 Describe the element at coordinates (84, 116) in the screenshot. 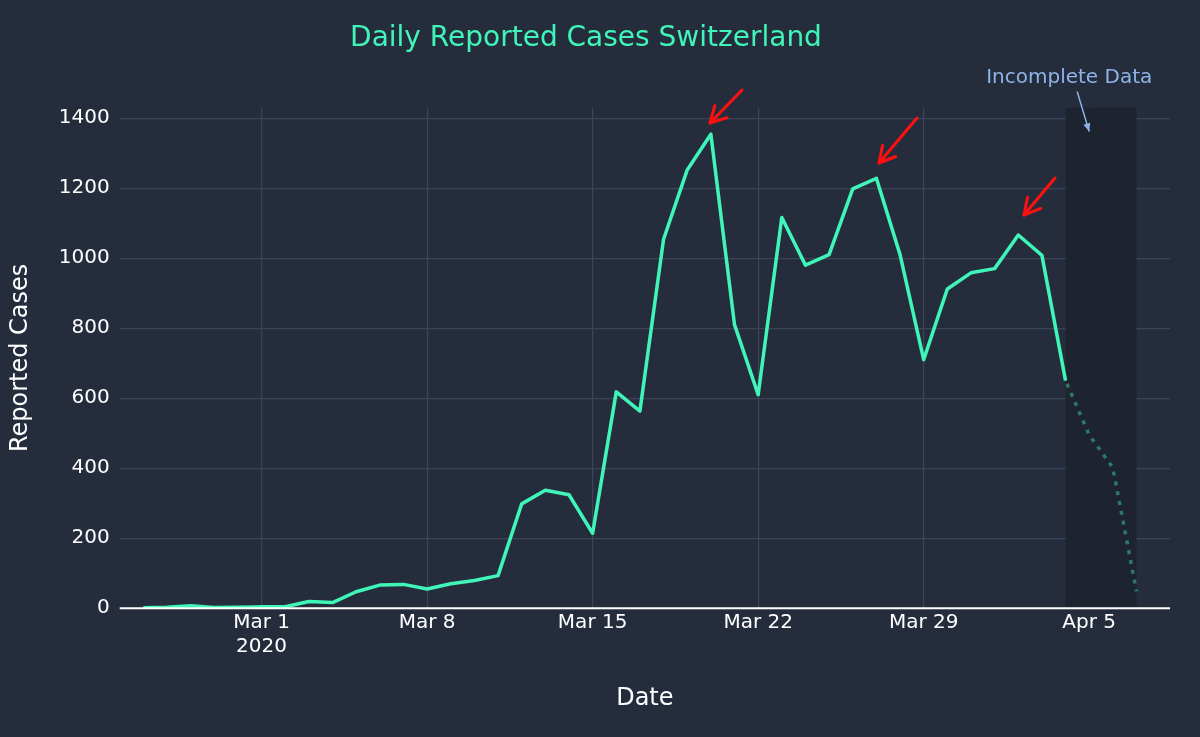

I see `y-tick-label: 1400` at that location.